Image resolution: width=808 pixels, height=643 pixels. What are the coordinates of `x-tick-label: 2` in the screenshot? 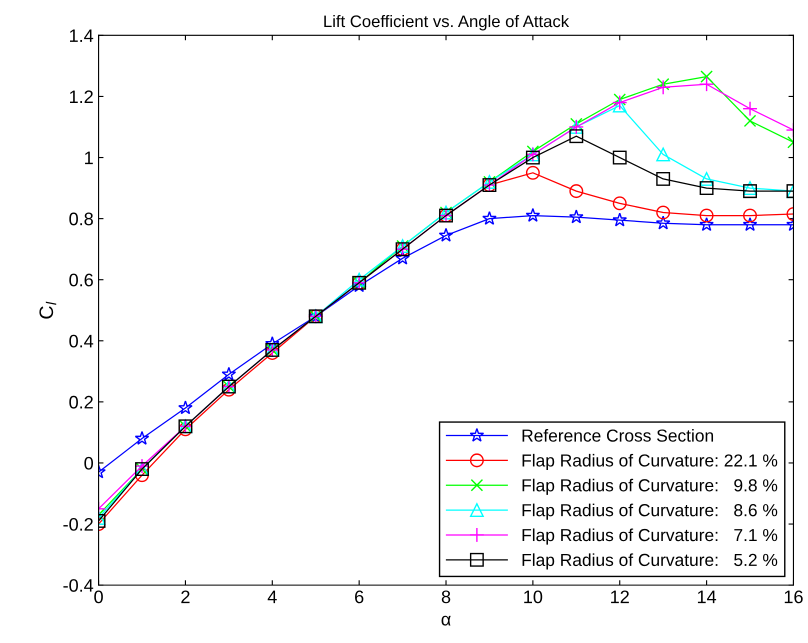 It's located at (185, 597).